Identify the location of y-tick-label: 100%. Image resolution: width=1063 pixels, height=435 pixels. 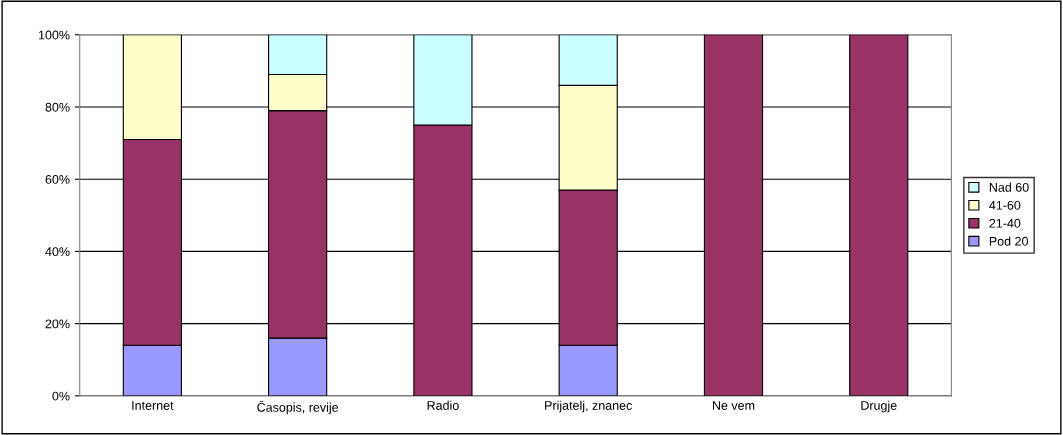
(54, 35).